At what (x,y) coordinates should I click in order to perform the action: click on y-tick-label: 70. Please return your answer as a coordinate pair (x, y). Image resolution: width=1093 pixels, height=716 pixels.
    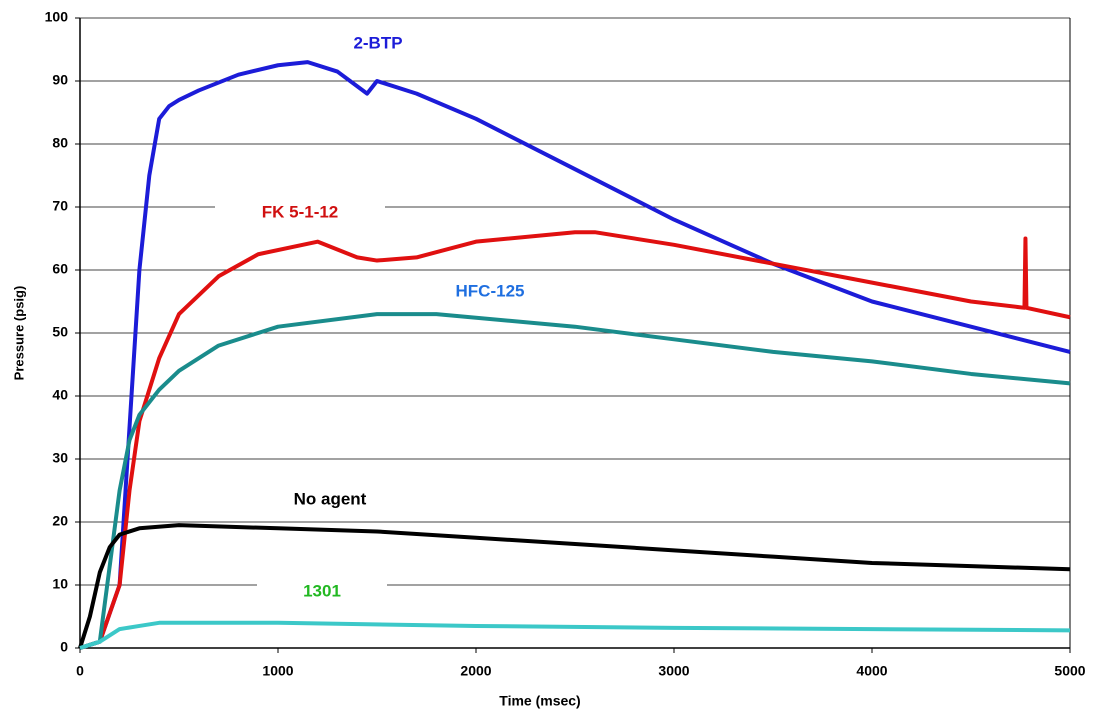
    Looking at the image, I should click on (60, 206).